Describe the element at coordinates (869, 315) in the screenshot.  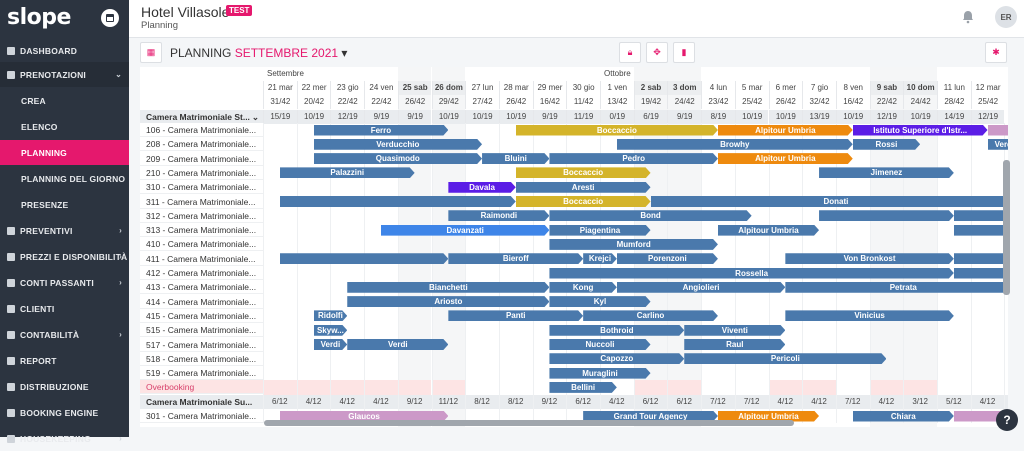
I see `booking-bar: Vinicius` at that location.